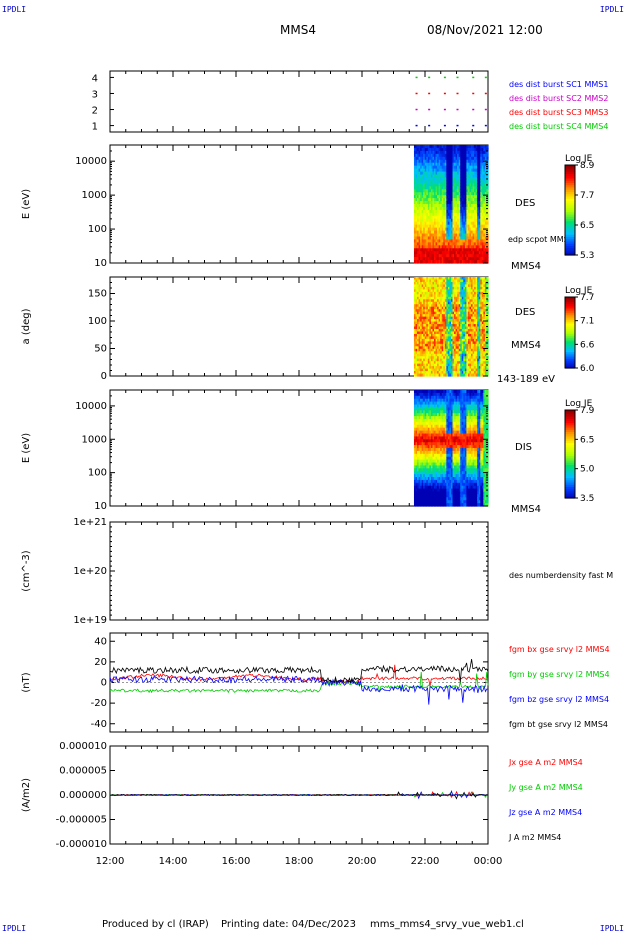  Describe the element at coordinates (570, 367) in the screenshot. I see `colorbar-cell` at that location.